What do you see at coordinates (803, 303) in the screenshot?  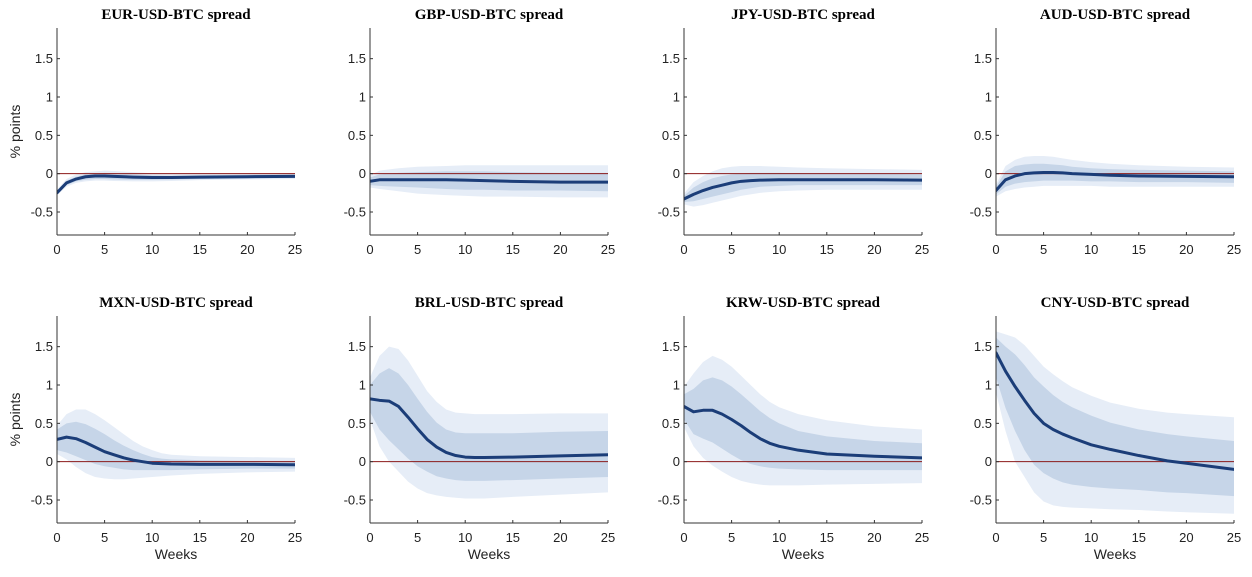 I see `panel-title: KRW-USD-BTC spread` at bounding box center [803, 303].